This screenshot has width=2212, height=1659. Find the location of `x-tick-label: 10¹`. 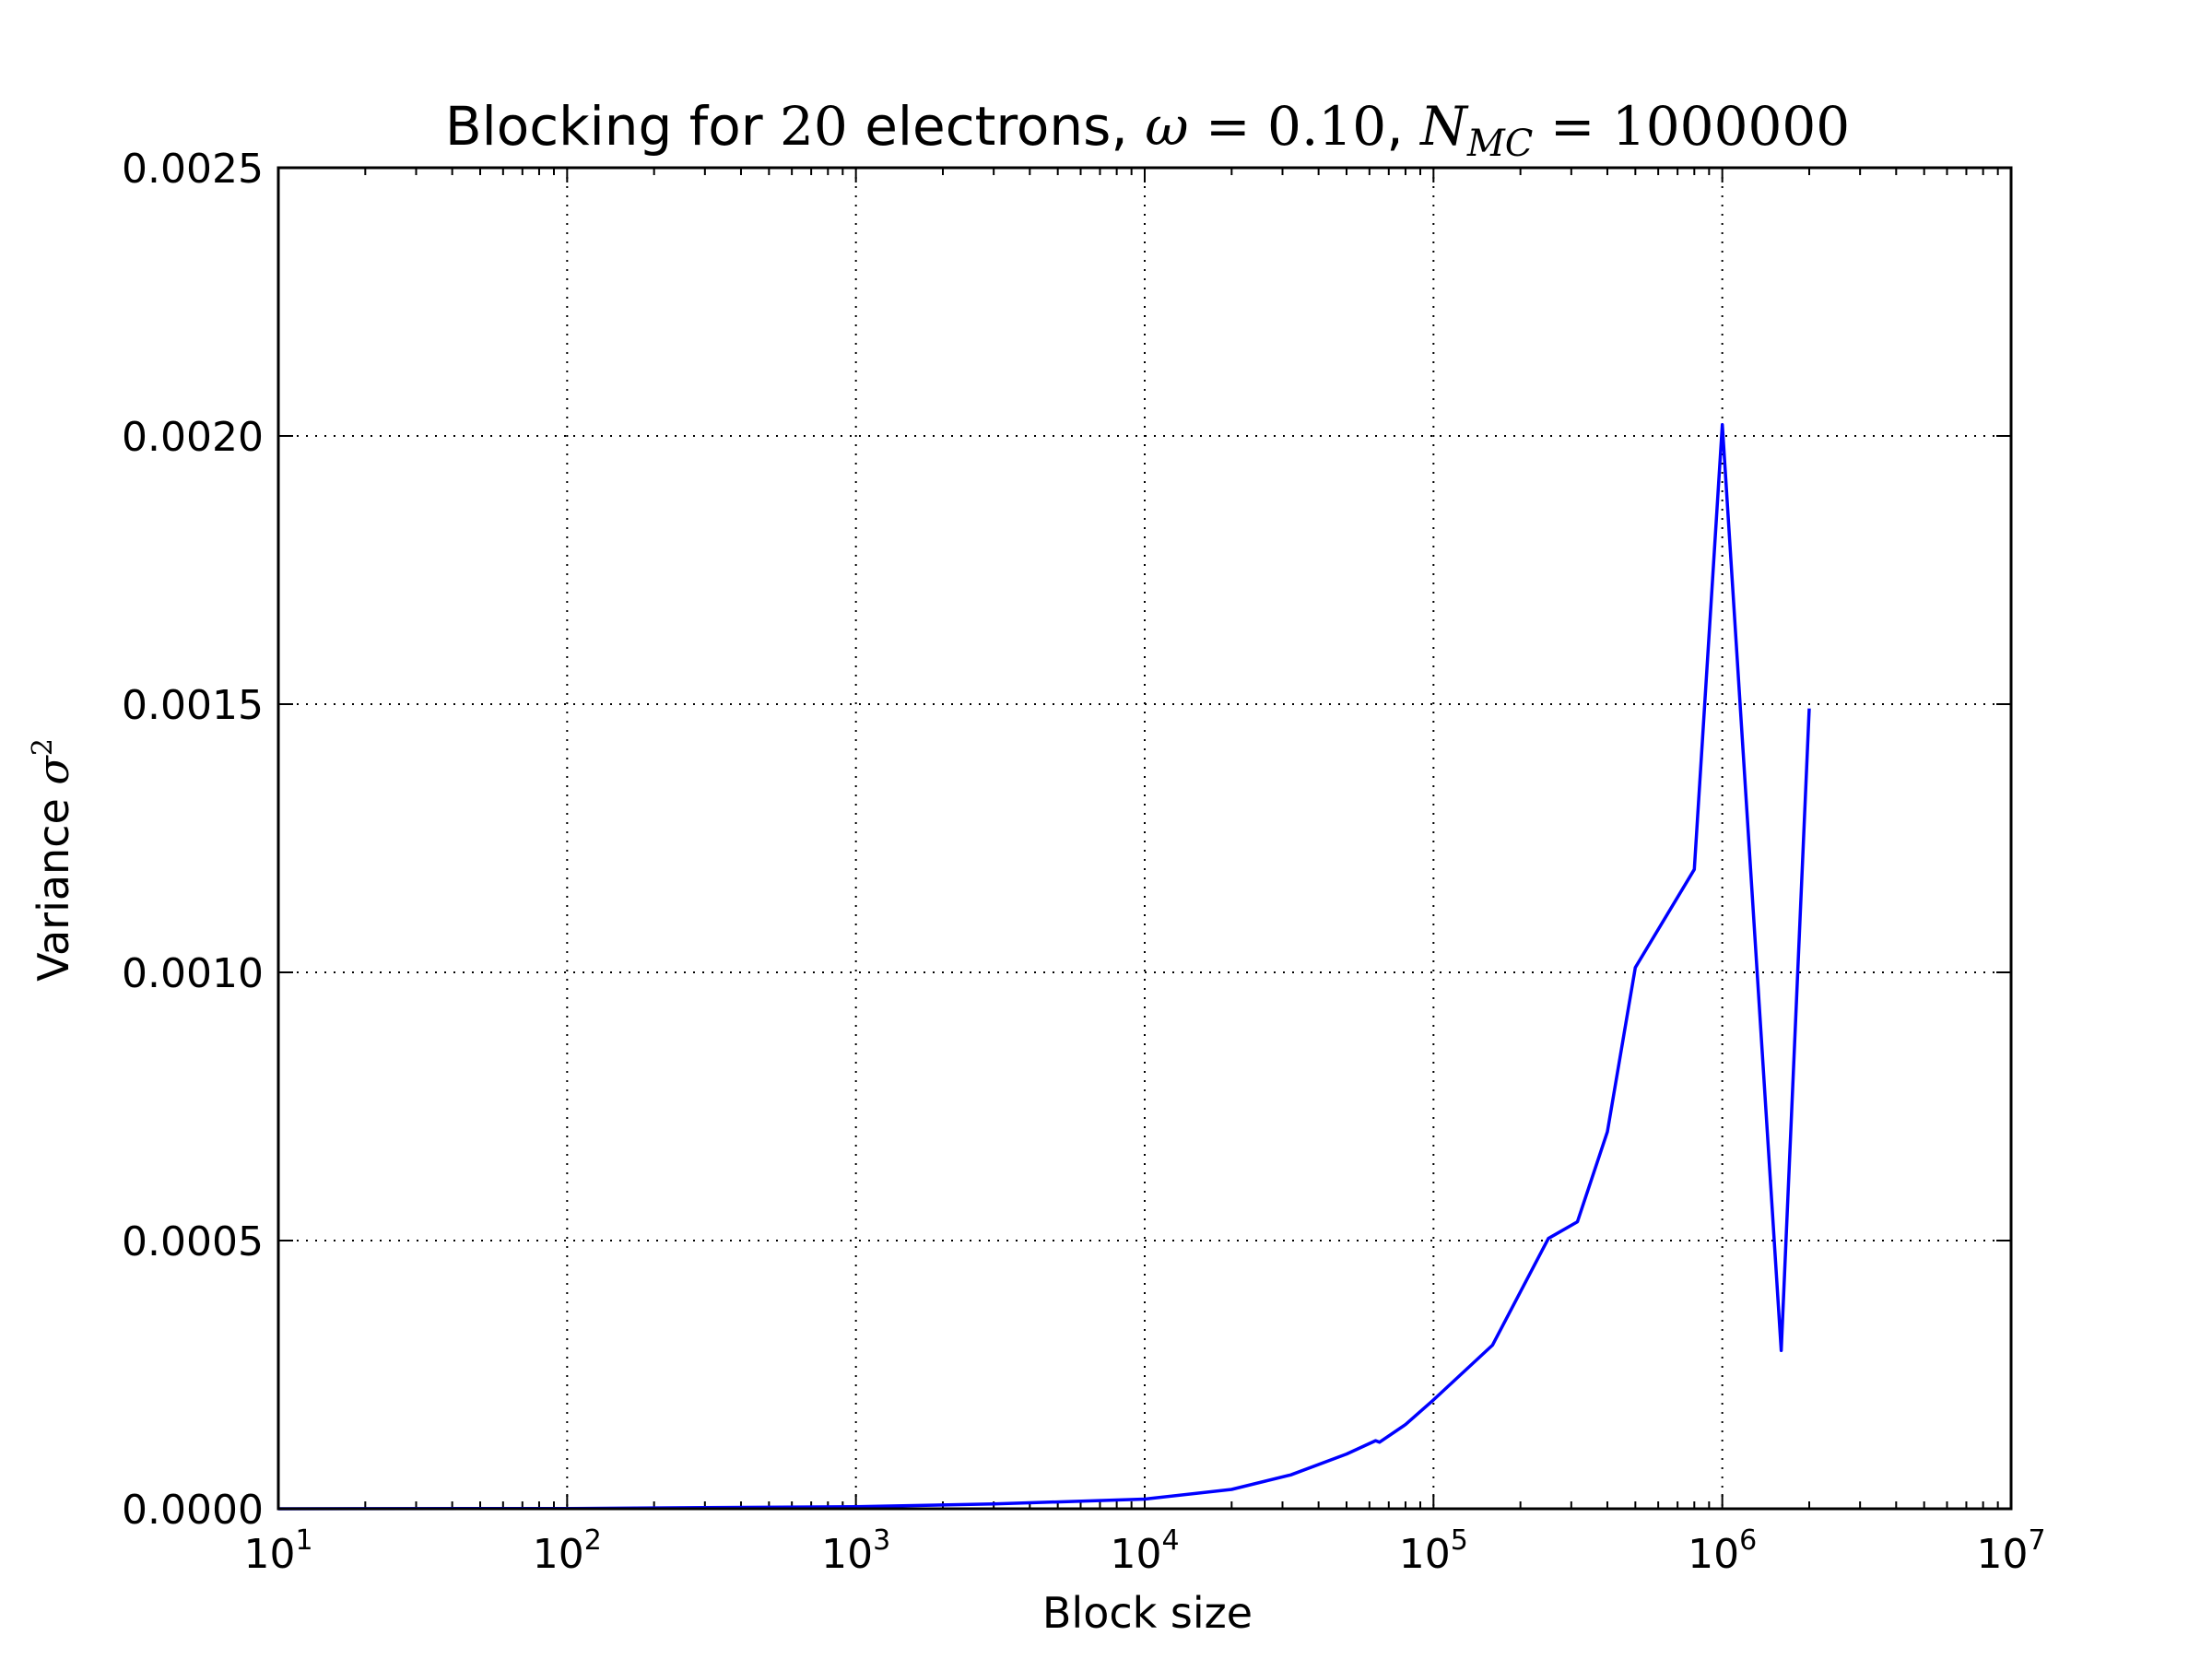

x-tick-label: 10¹ is located at coordinates (277, 1551).